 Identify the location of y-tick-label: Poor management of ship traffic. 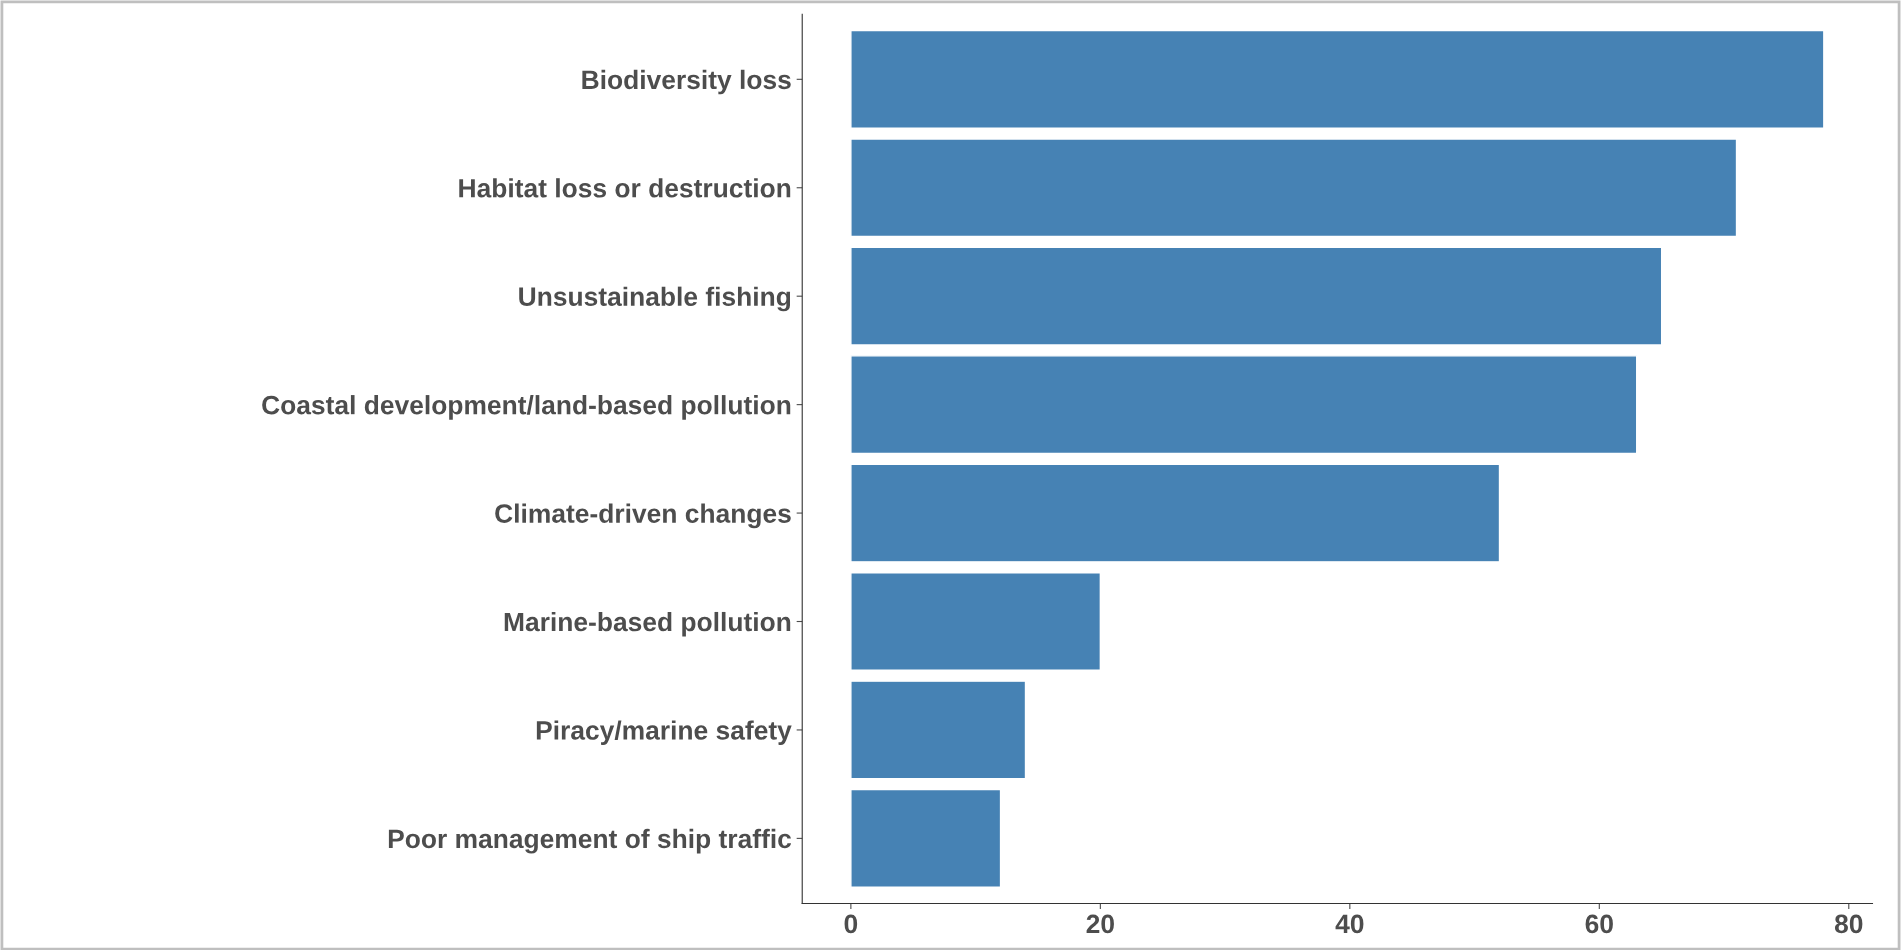
(590, 841).